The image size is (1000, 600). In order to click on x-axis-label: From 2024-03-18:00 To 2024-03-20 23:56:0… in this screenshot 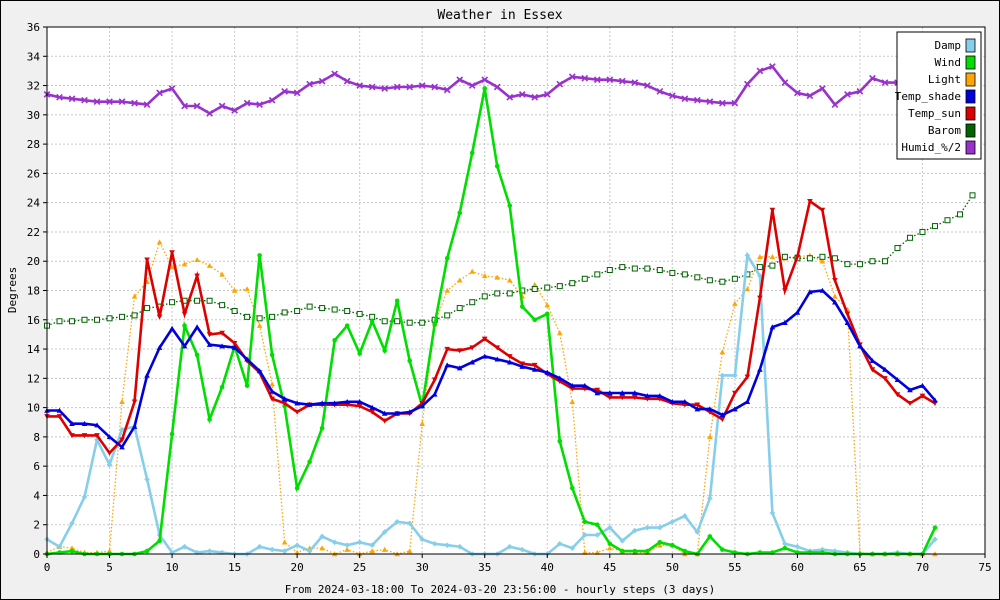, I will do `click(500, 589)`.